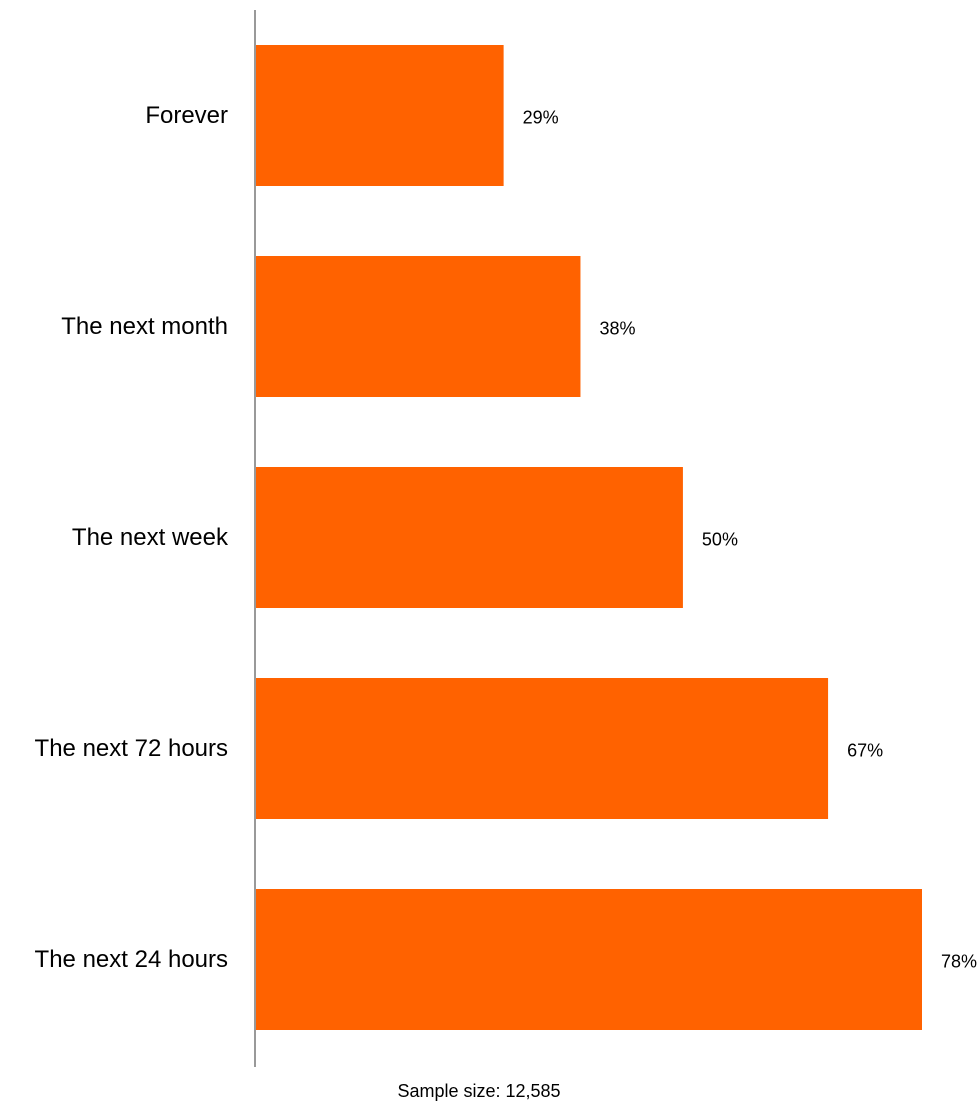 The height and width of the screenshot is (1108, 977). What do you see at coordinates (959, 962) in the screenshot?
I see `value-label-4: 78%` at bounding box center [959, 962].